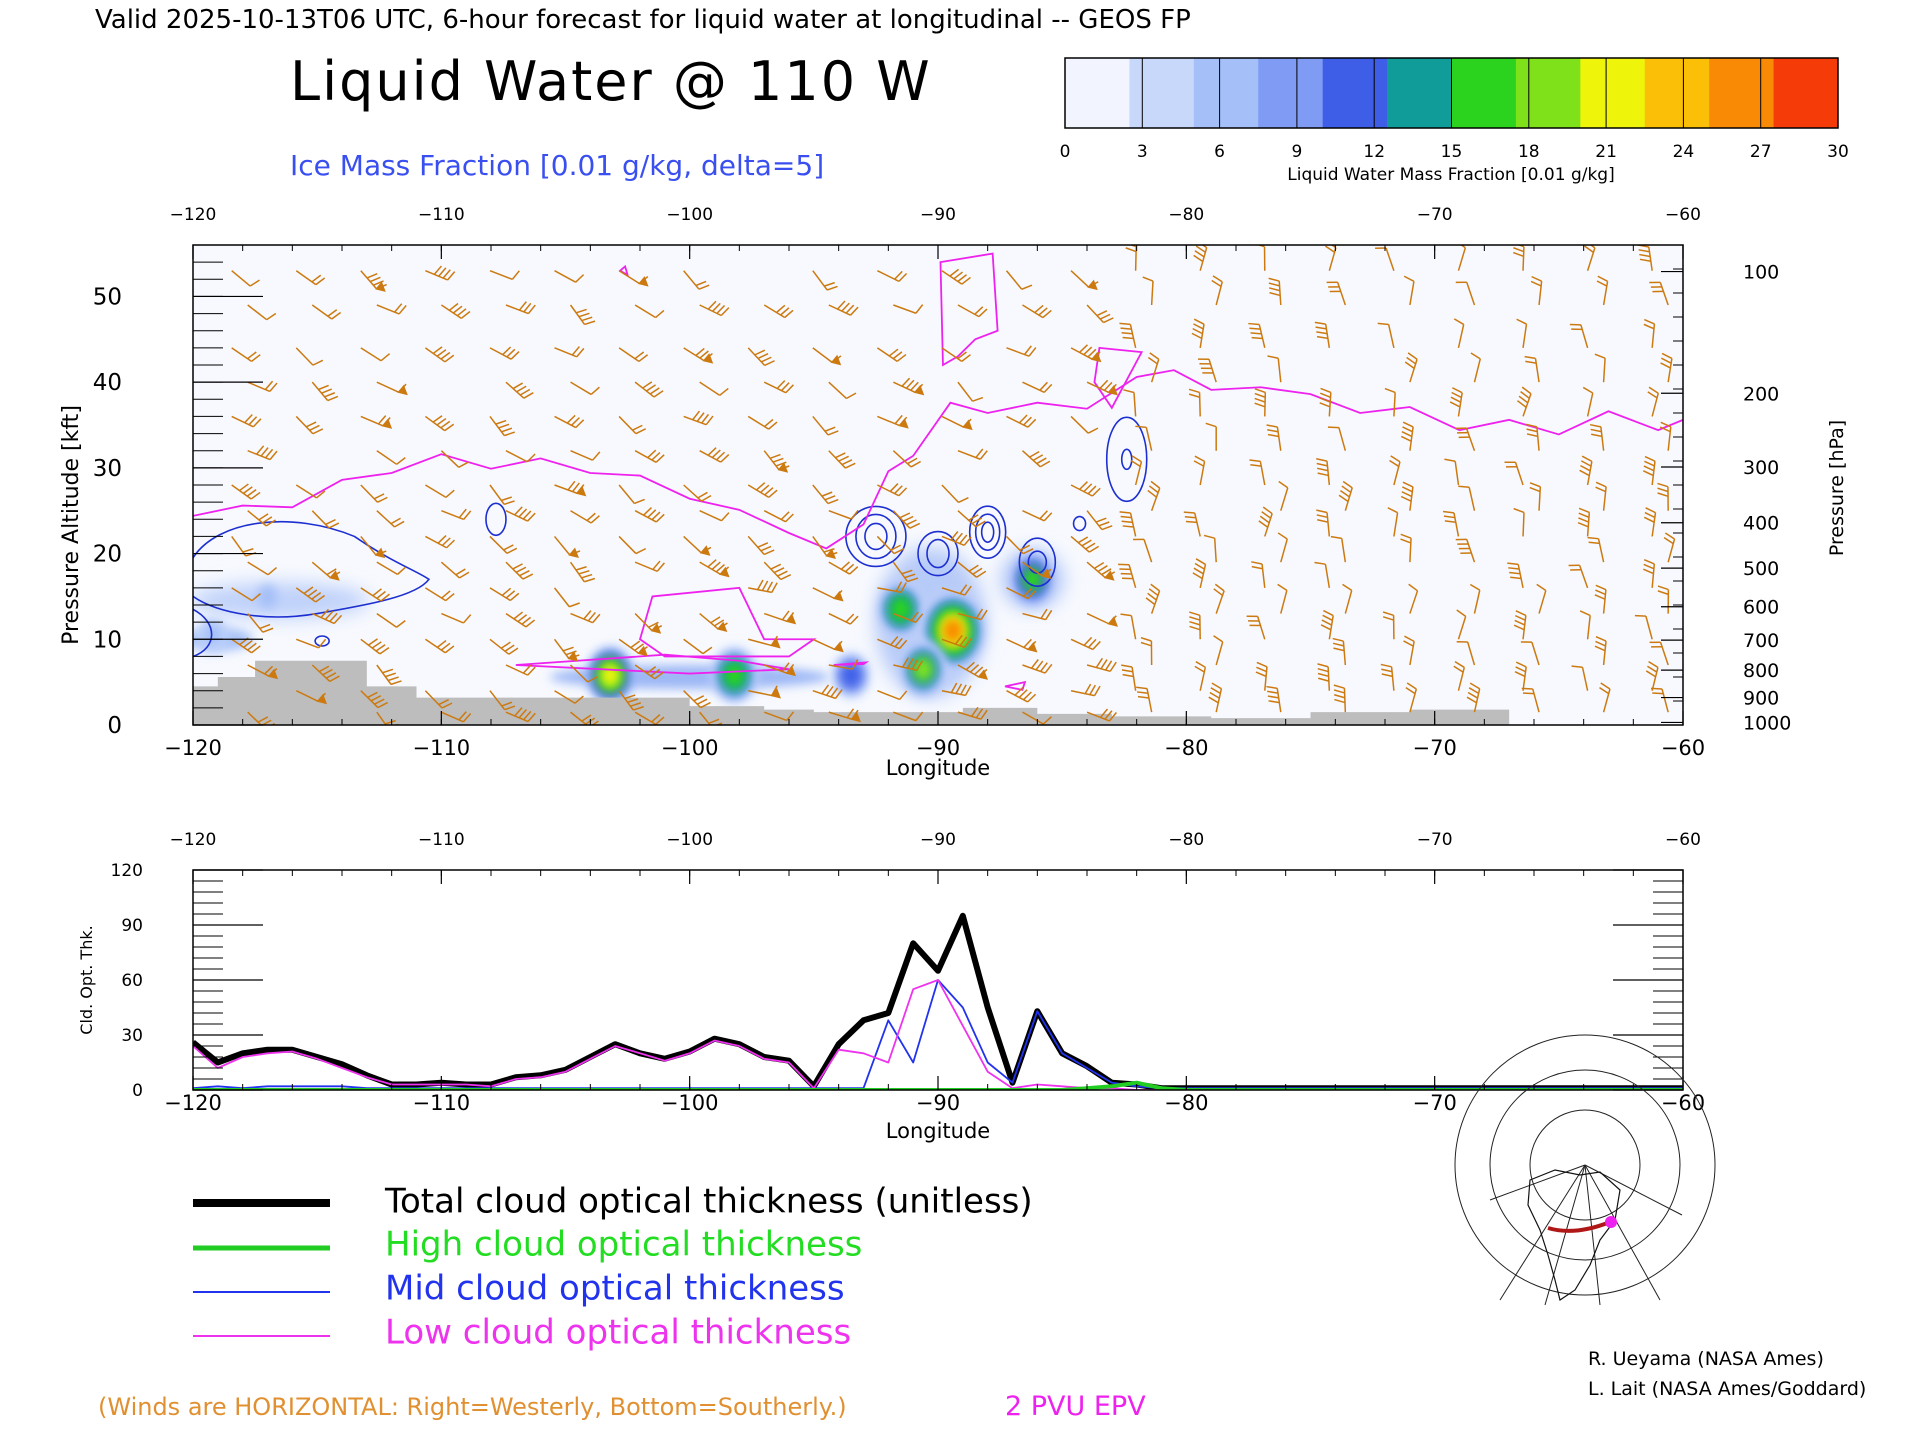 Image resolution: width=1920 pixels, height=1440 pixels. What do you see at coordinates (1579, 1226) in the screenshot?
I see `inset-map-section-line` at bounding box center [1579, 1226].